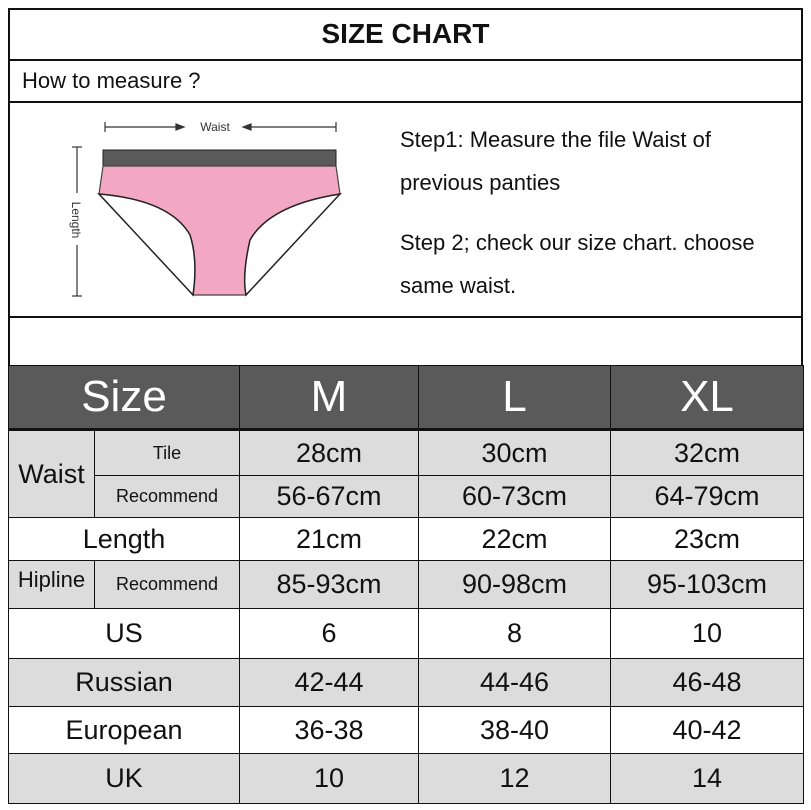  I want to click on table-cell: 30cm, so click(514, 452).